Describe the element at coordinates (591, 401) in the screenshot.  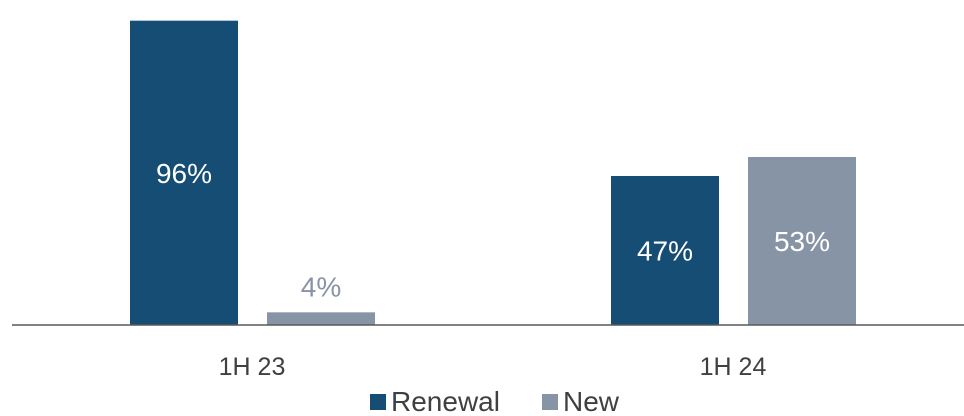
I see `legend-label-new: New` at that location.